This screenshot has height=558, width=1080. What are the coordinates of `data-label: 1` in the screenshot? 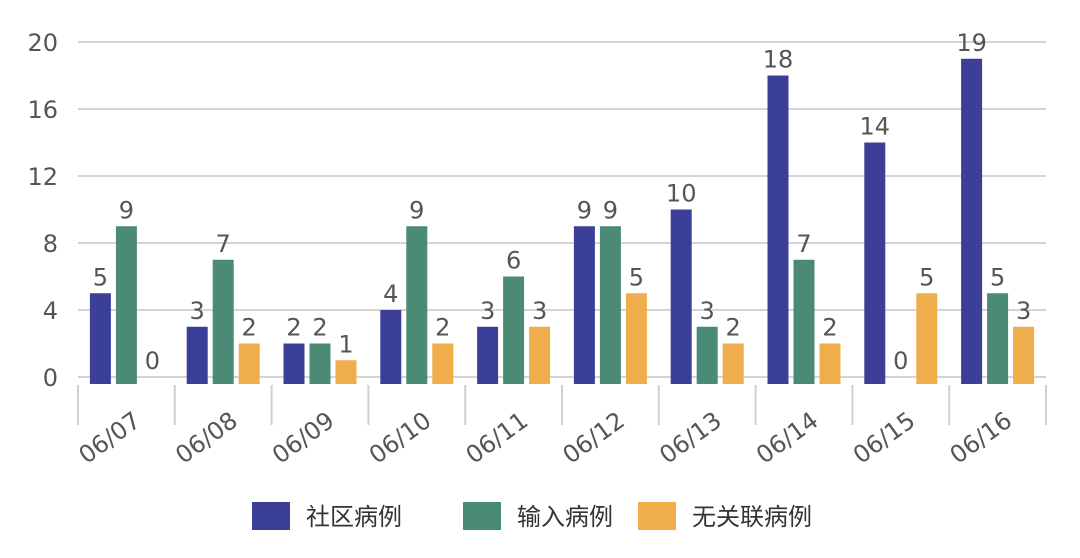 It's located at (345, 344).